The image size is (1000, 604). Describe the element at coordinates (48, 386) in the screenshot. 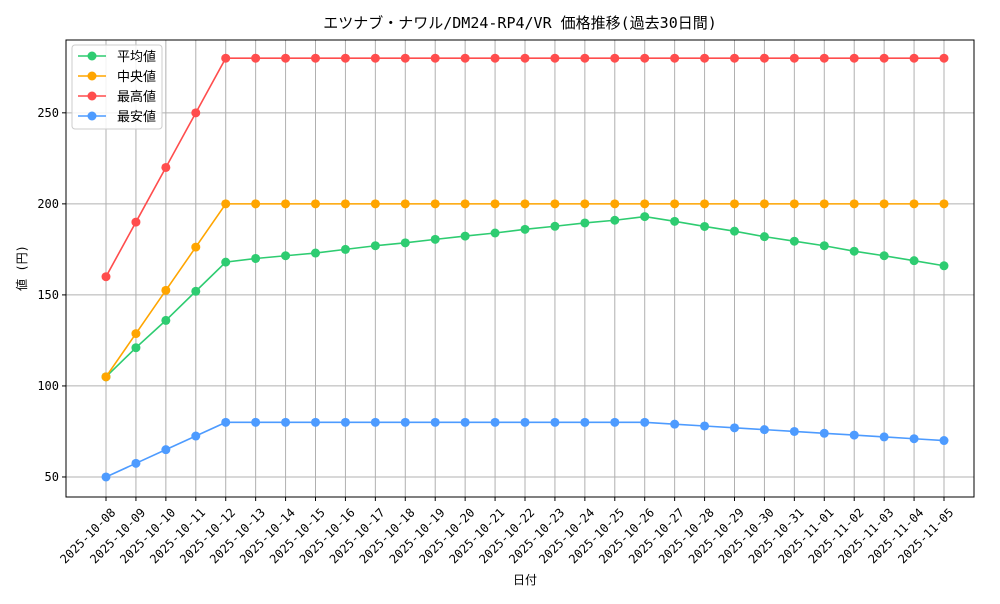

I see `y-tick-label: 100` at that location.